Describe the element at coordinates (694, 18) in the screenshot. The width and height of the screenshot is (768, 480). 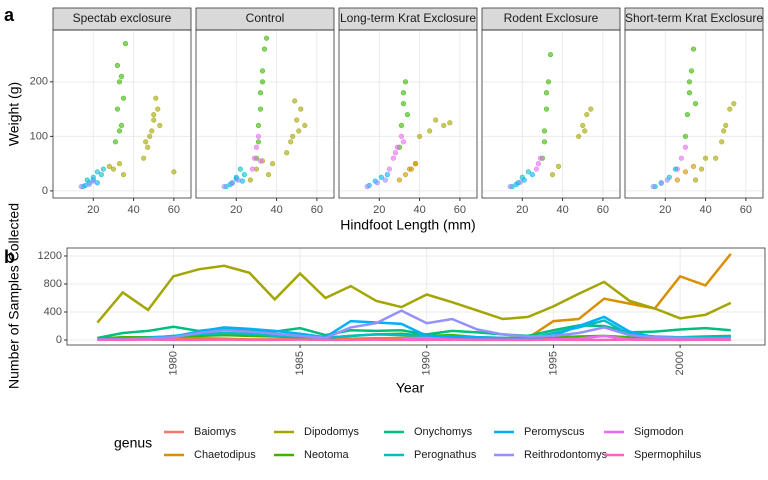
I see `strip-title: Short-term Krat Exclosure` at that location.